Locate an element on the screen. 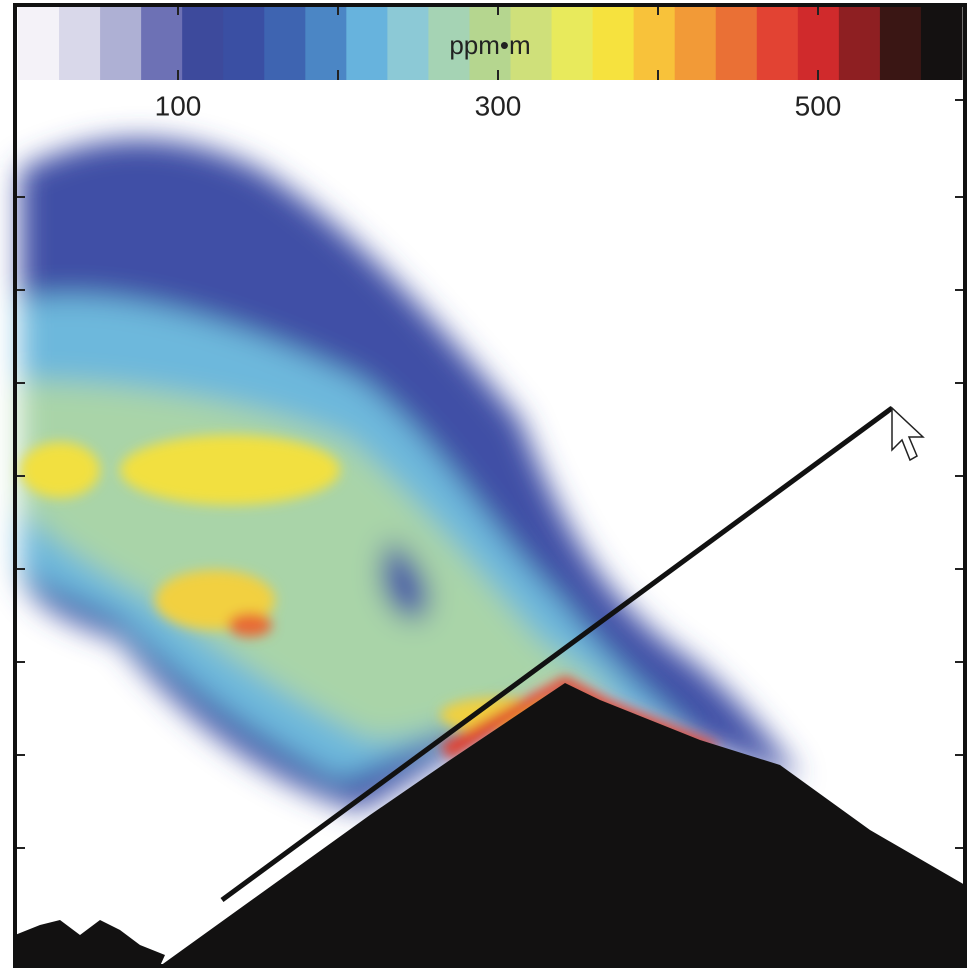  colorbar is located at coordinates (490, 42).